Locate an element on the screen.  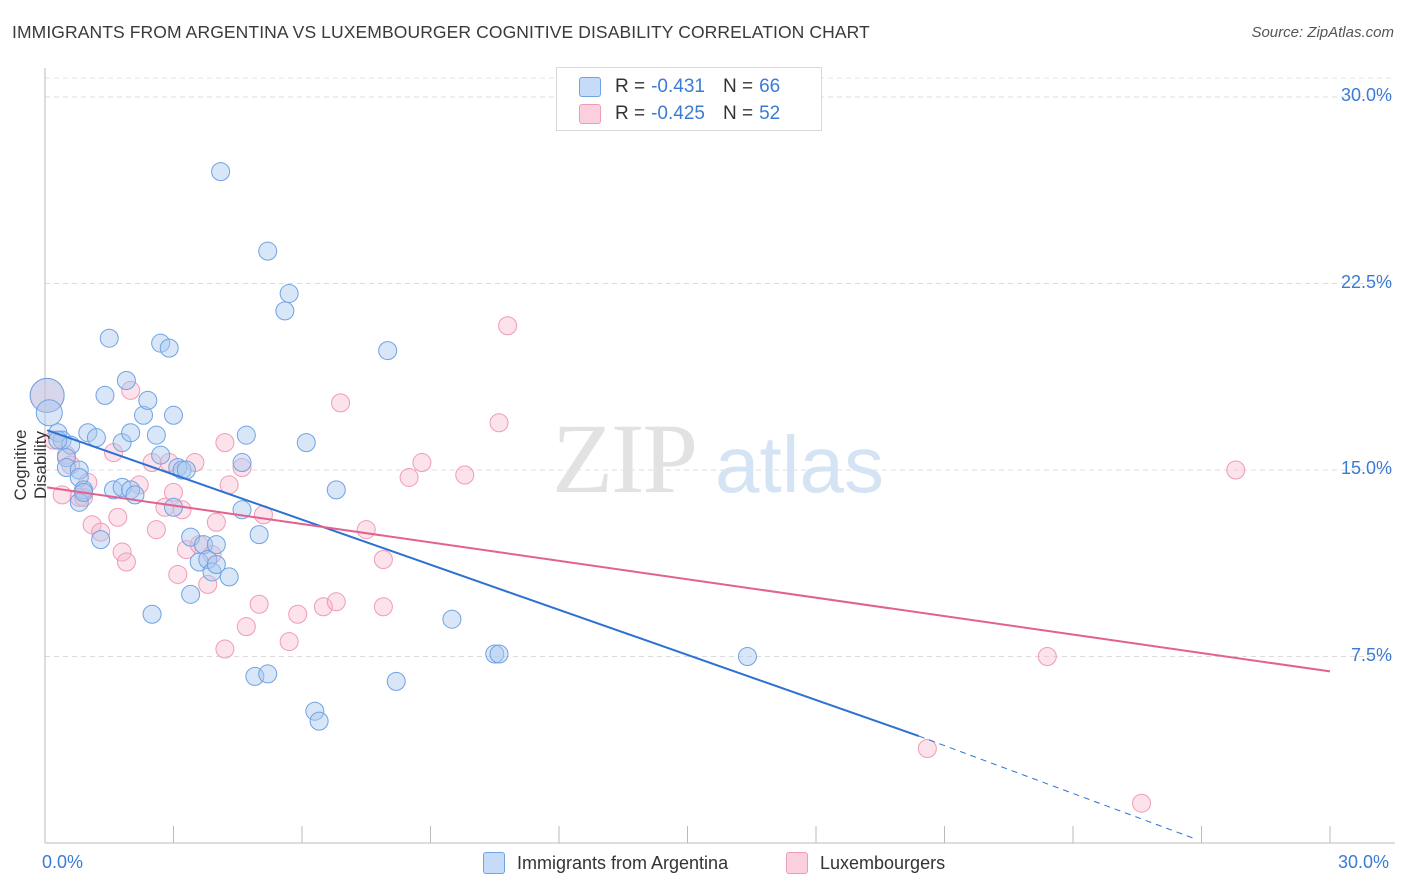
legend-row-argentina: R = -0.431 N = 66 is located at coordinates (679, 87).